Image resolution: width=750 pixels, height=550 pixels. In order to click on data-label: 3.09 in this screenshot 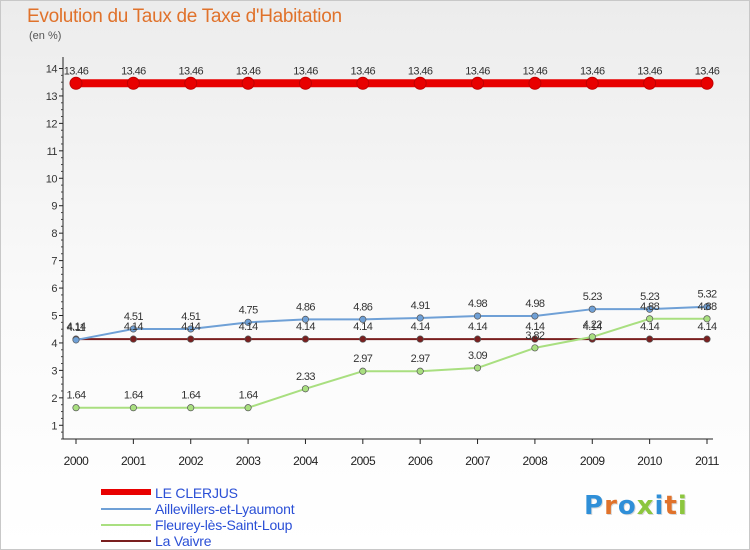, I will do `click(477, 356)`.